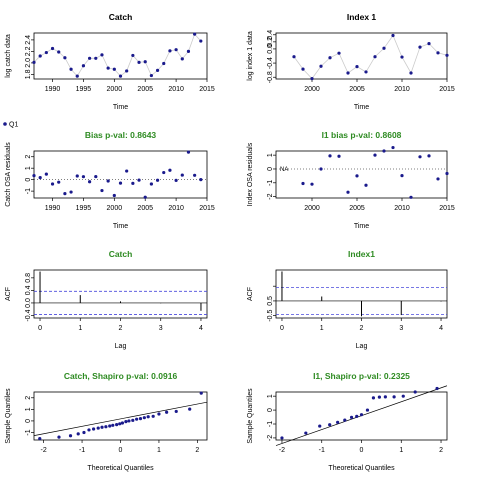 Image resolution: width=480 pixels, height=480 pixels. Describe the element at coordinates (362, 135) in the screenshot. I see `chart-title: I1 bias p-val: 0.8608` at that location.